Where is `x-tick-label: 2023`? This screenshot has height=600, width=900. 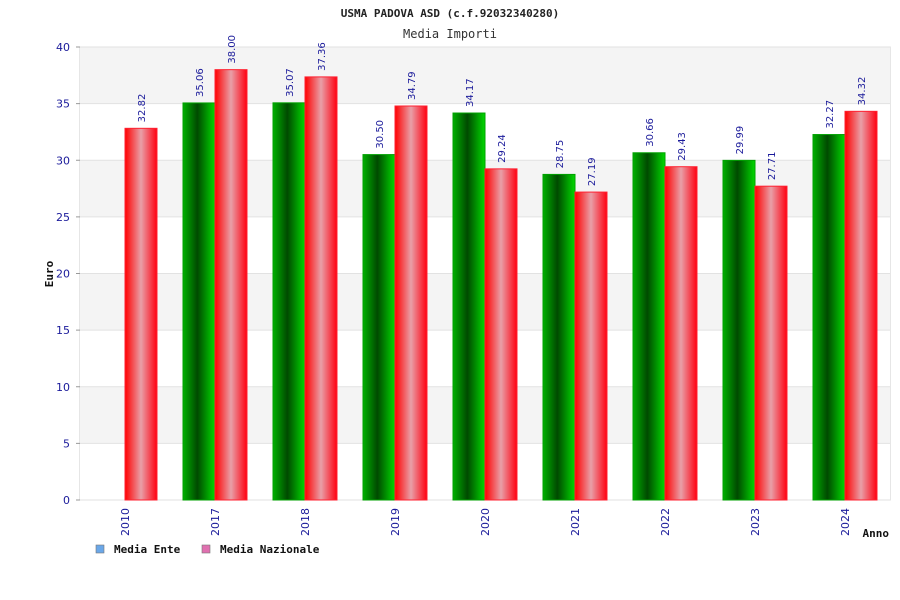 x-tick-label: 2023 is located at coordinates (755, 522).